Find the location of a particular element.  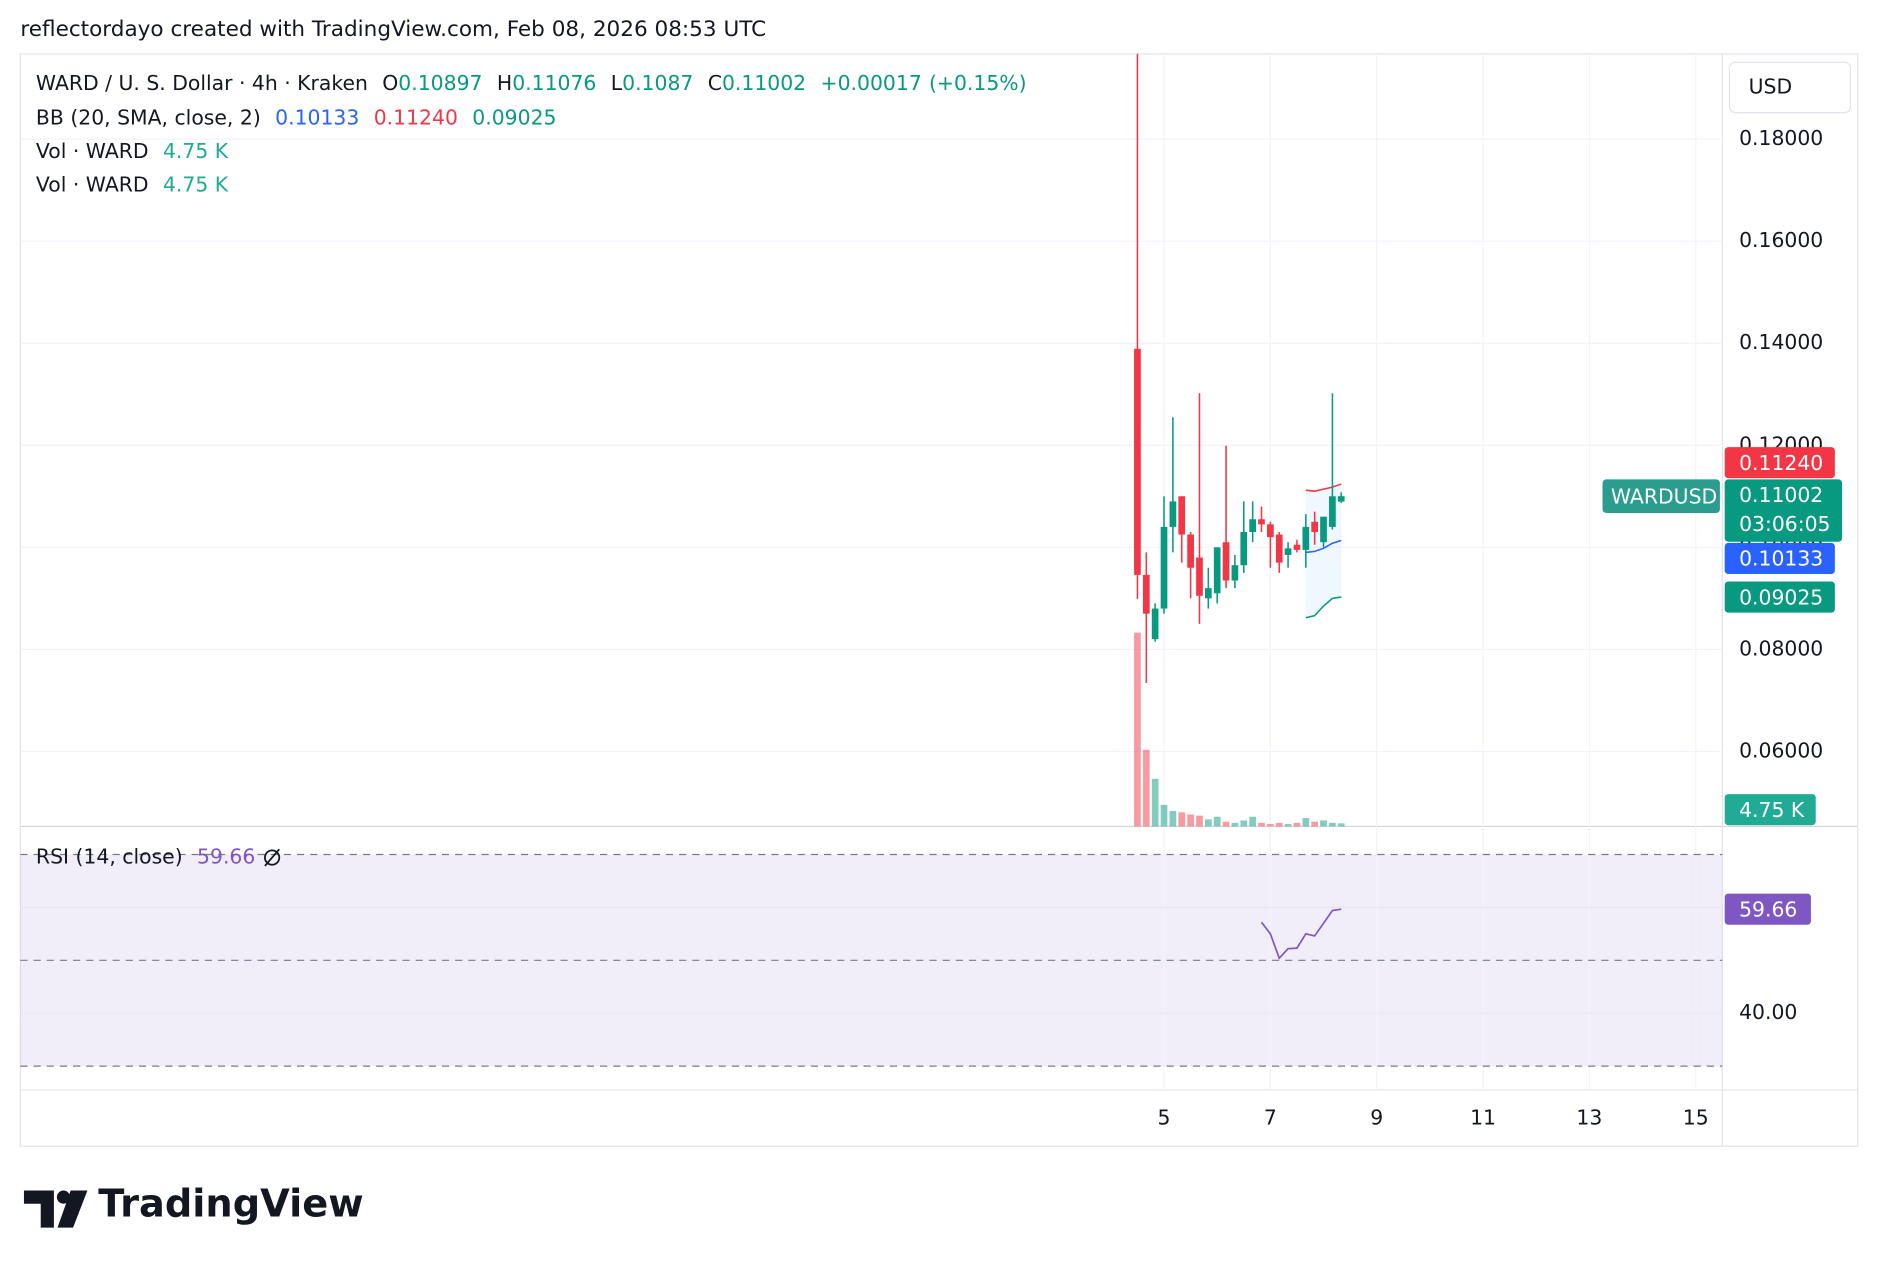

y-tick-label: 0.06000 is located at coordinates (1781, 750).